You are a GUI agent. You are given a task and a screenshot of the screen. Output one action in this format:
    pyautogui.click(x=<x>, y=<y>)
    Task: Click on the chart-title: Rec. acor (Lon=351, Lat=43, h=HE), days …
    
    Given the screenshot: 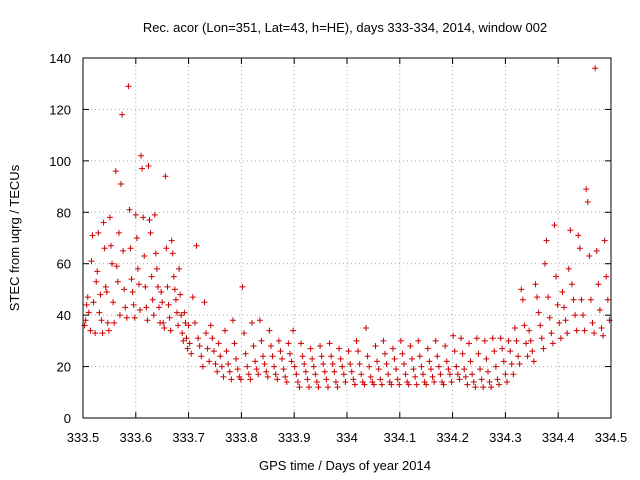 What is the action you would take?
    pyautogui.click(x=345, y=27)
    